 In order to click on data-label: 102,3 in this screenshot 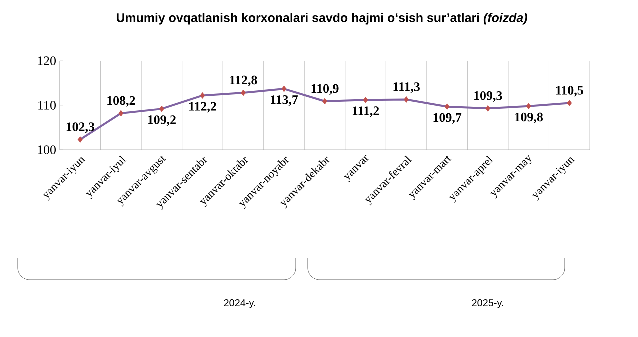, I will do `click(80, 128)`.